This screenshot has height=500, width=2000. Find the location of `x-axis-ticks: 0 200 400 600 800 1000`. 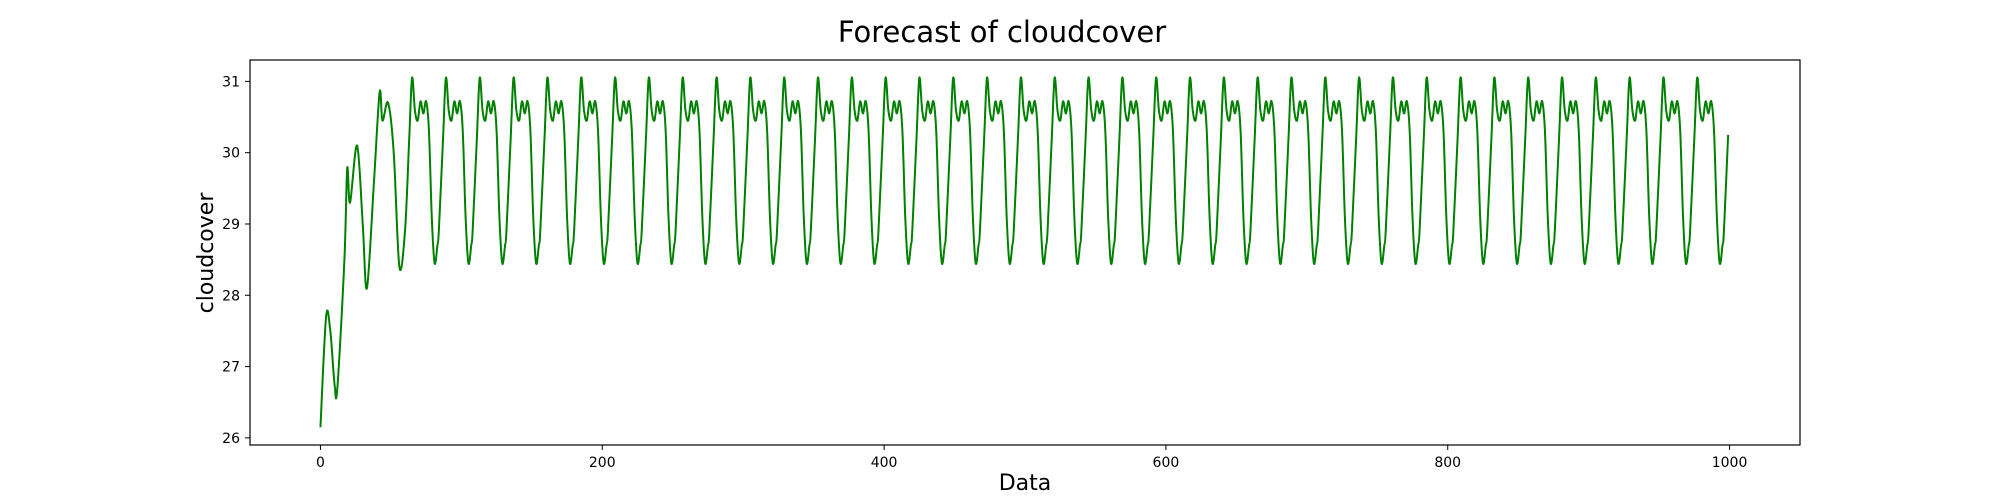

x-axis-ticks: 0 200 400 600 800 1000 is located at coordinates (1031, 458).